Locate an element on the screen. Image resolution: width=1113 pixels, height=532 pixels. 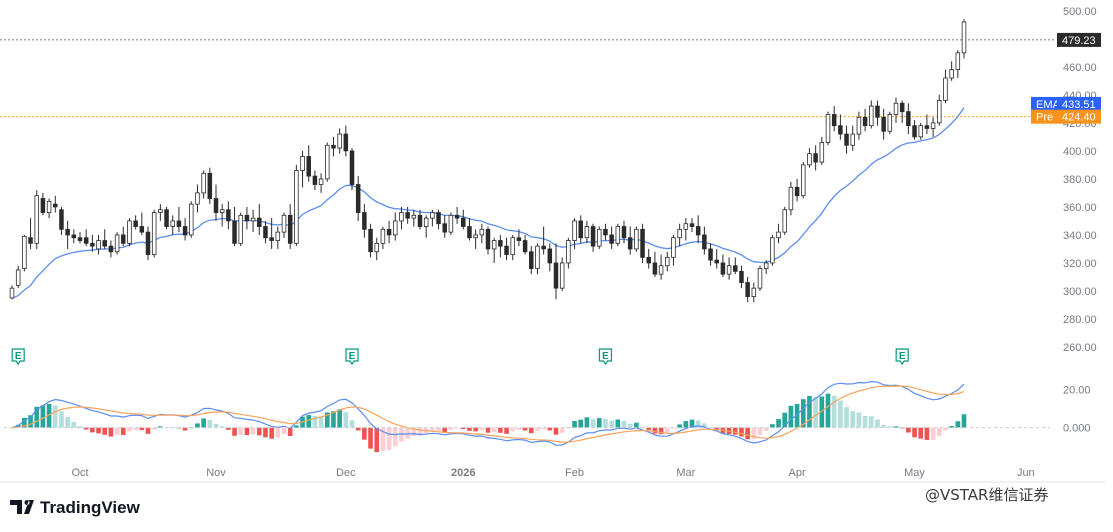
tradingview-logo: TradingView is located at coordinates (75, 507).